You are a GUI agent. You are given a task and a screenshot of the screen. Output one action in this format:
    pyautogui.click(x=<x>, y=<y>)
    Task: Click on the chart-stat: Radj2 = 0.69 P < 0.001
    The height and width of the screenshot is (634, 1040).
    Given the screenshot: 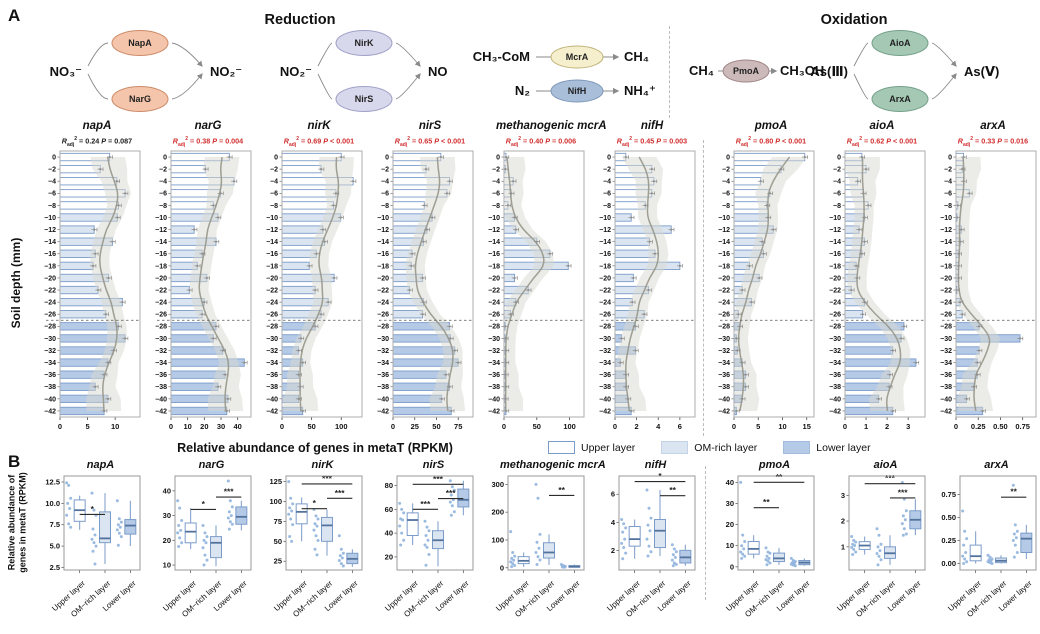 What is the action you would take?
    pyautogui.click(x=310, y=141)
    